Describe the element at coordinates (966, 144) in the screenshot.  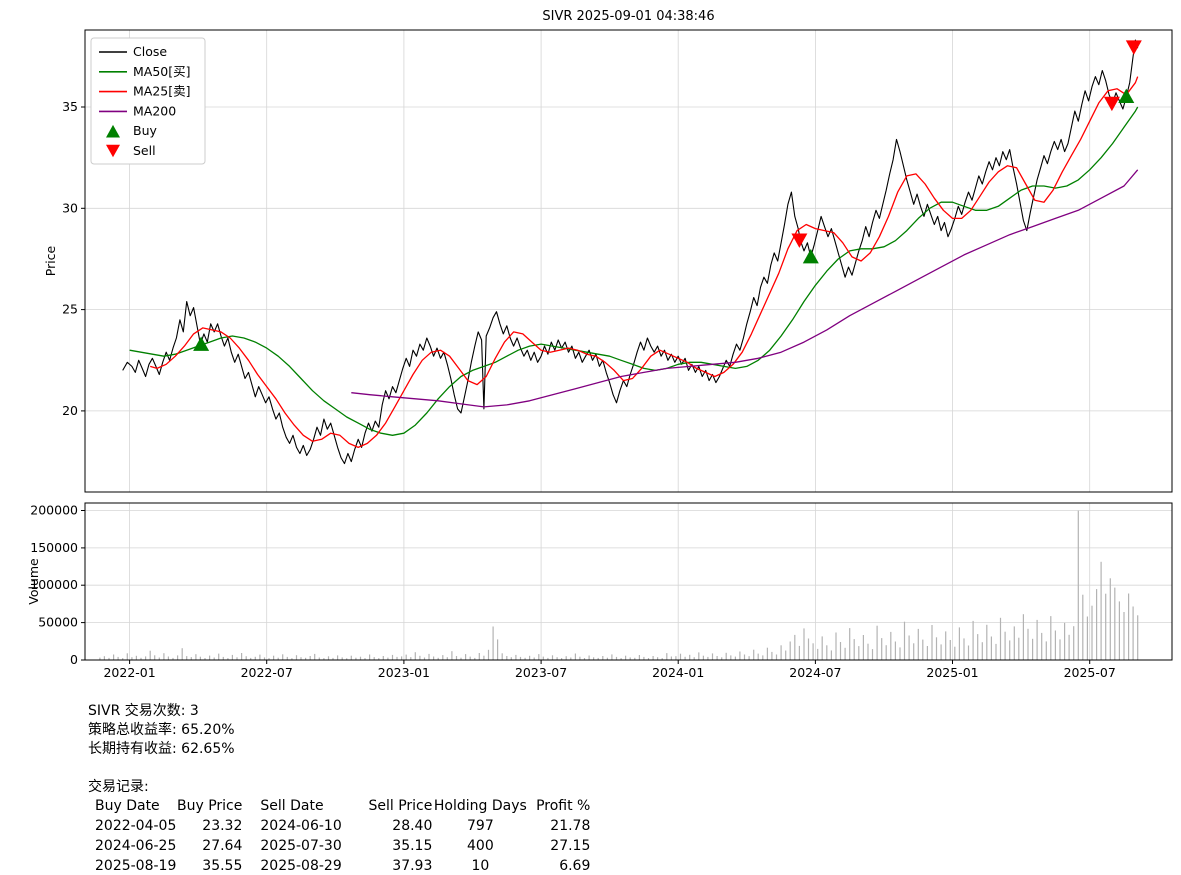
I see `sell-markers` at that location.